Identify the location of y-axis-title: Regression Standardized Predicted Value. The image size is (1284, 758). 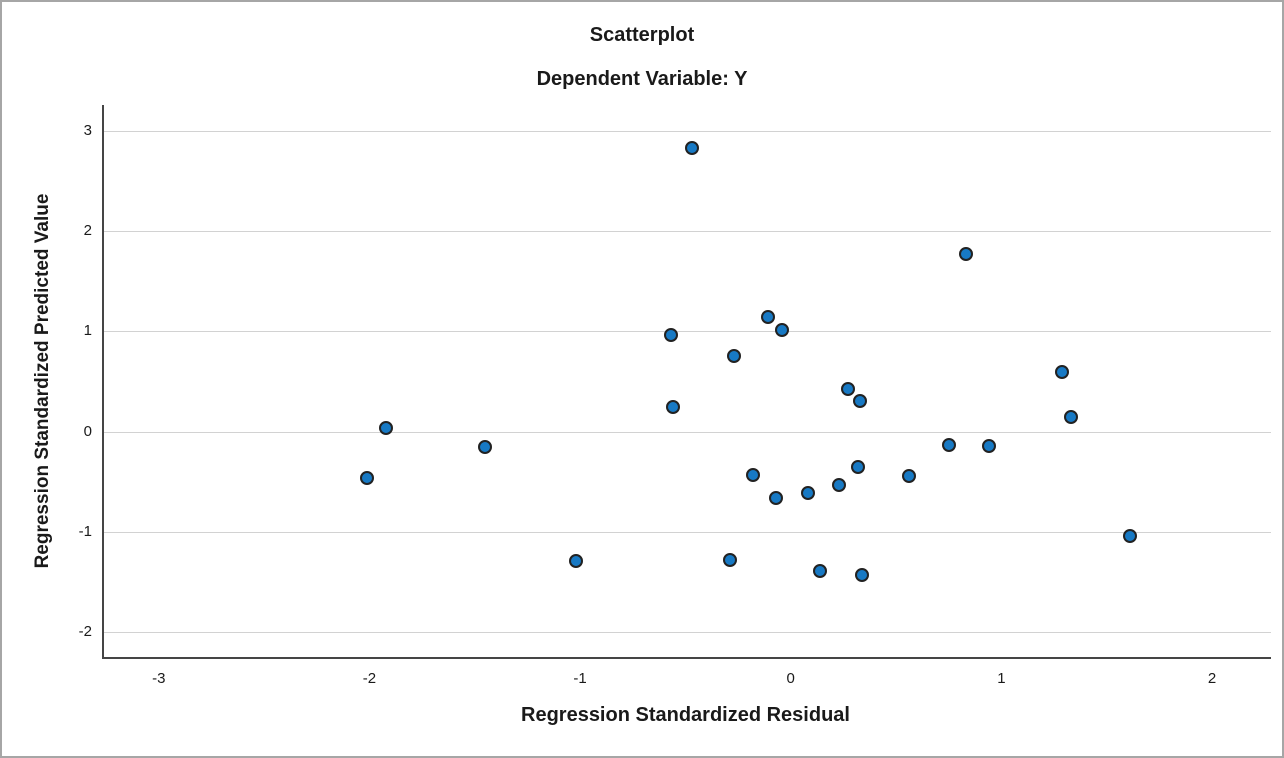
(42, 381).